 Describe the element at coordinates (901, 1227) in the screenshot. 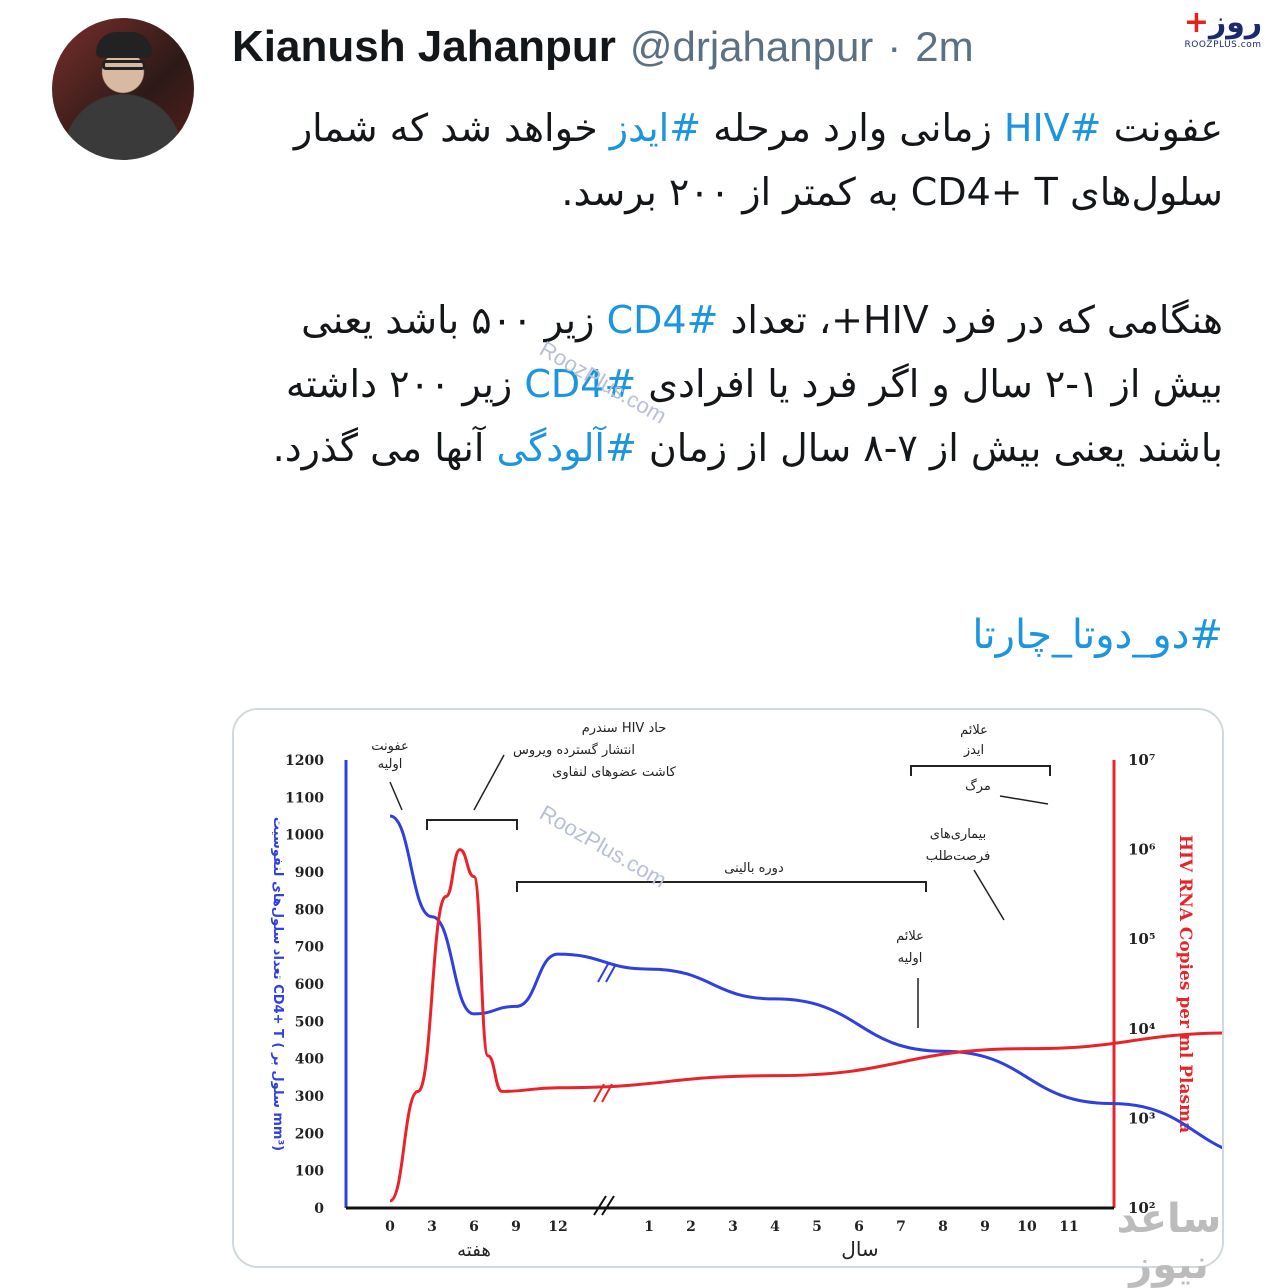

I see `x-year-tick-label: 7` at that location.